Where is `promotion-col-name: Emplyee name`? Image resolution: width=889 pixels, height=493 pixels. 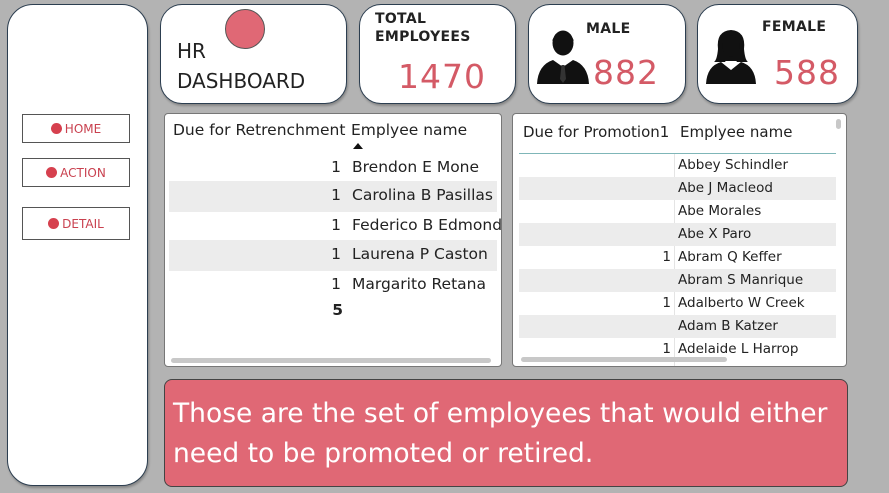
promotion-col-name: Emplyee name is located at coordinates (736, 132).